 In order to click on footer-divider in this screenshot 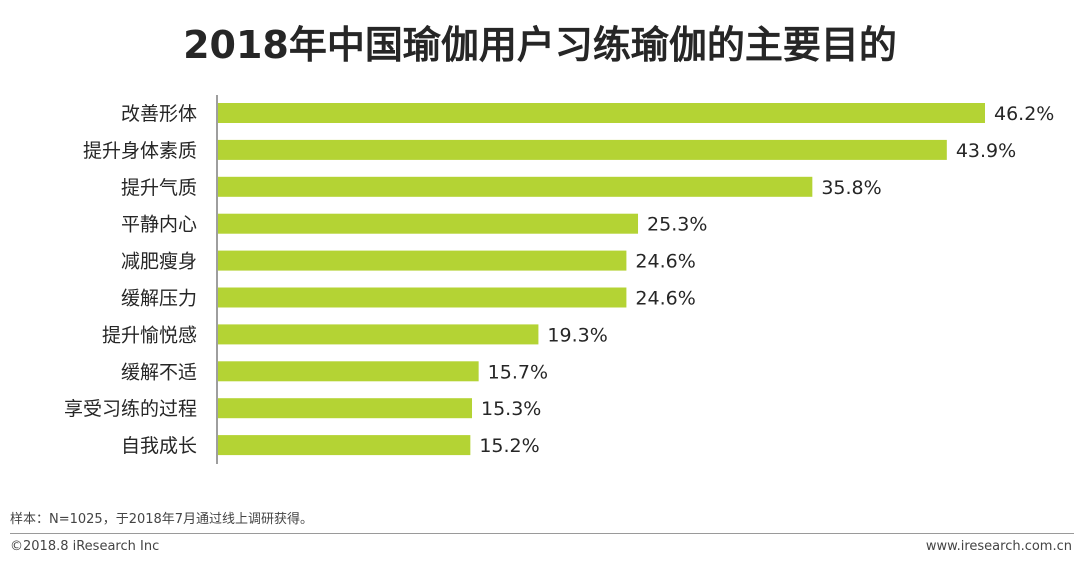, I will do `click(542, 533)`.